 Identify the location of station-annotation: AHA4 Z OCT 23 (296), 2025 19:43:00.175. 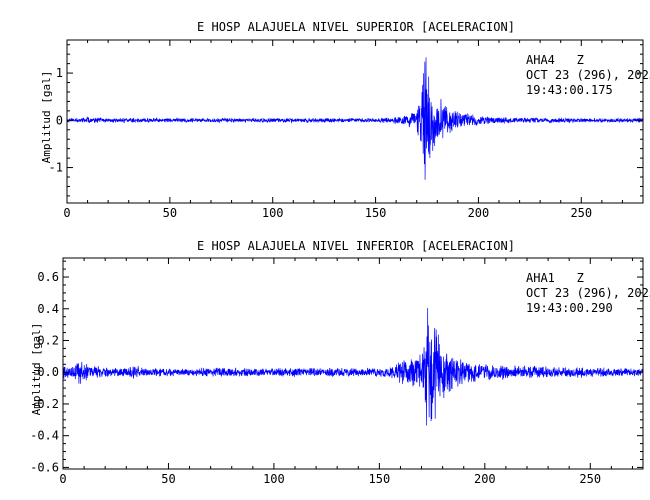
(588, 75).